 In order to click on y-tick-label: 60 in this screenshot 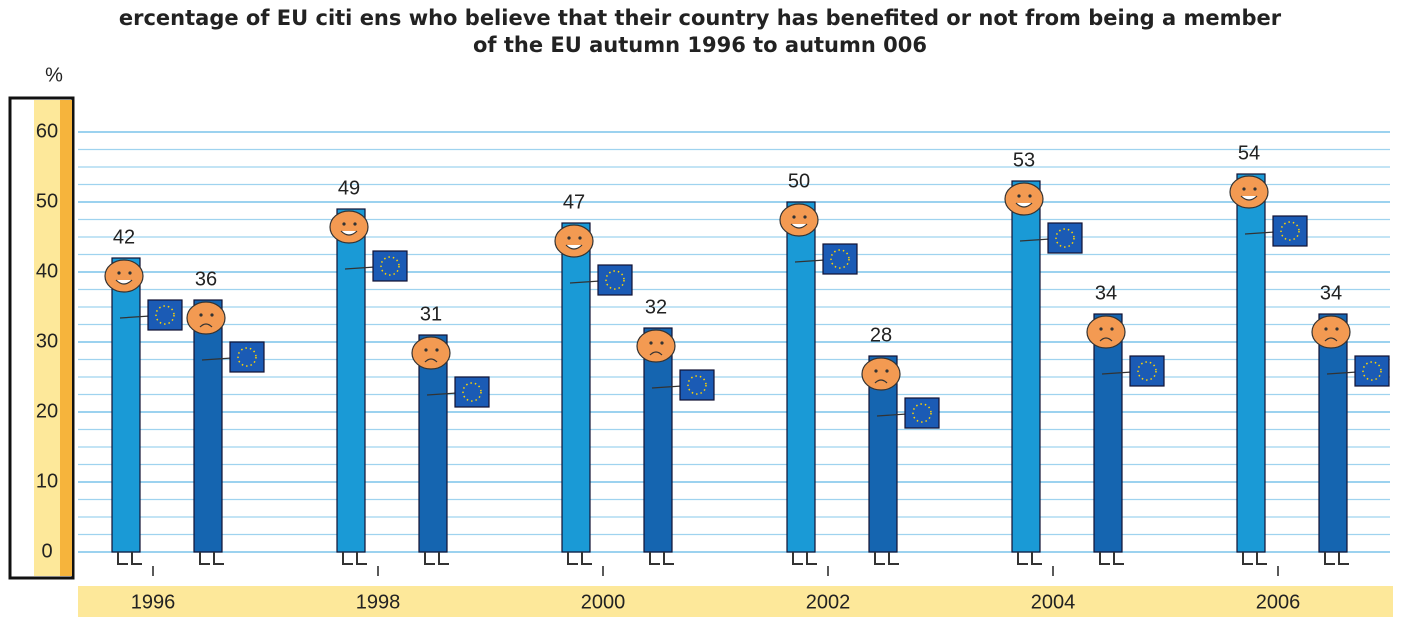, I will do `click(47, 131)`.